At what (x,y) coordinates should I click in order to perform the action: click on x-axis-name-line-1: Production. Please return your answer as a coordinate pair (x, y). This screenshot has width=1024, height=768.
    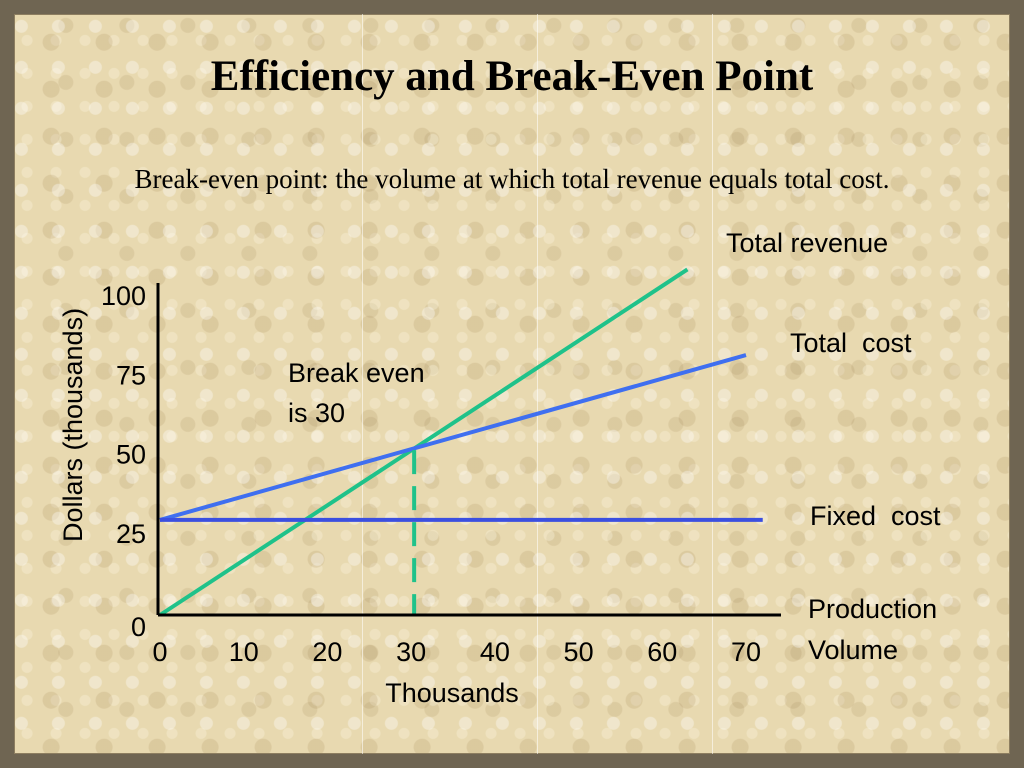
    Looking at the image, I should click on (872, 609).